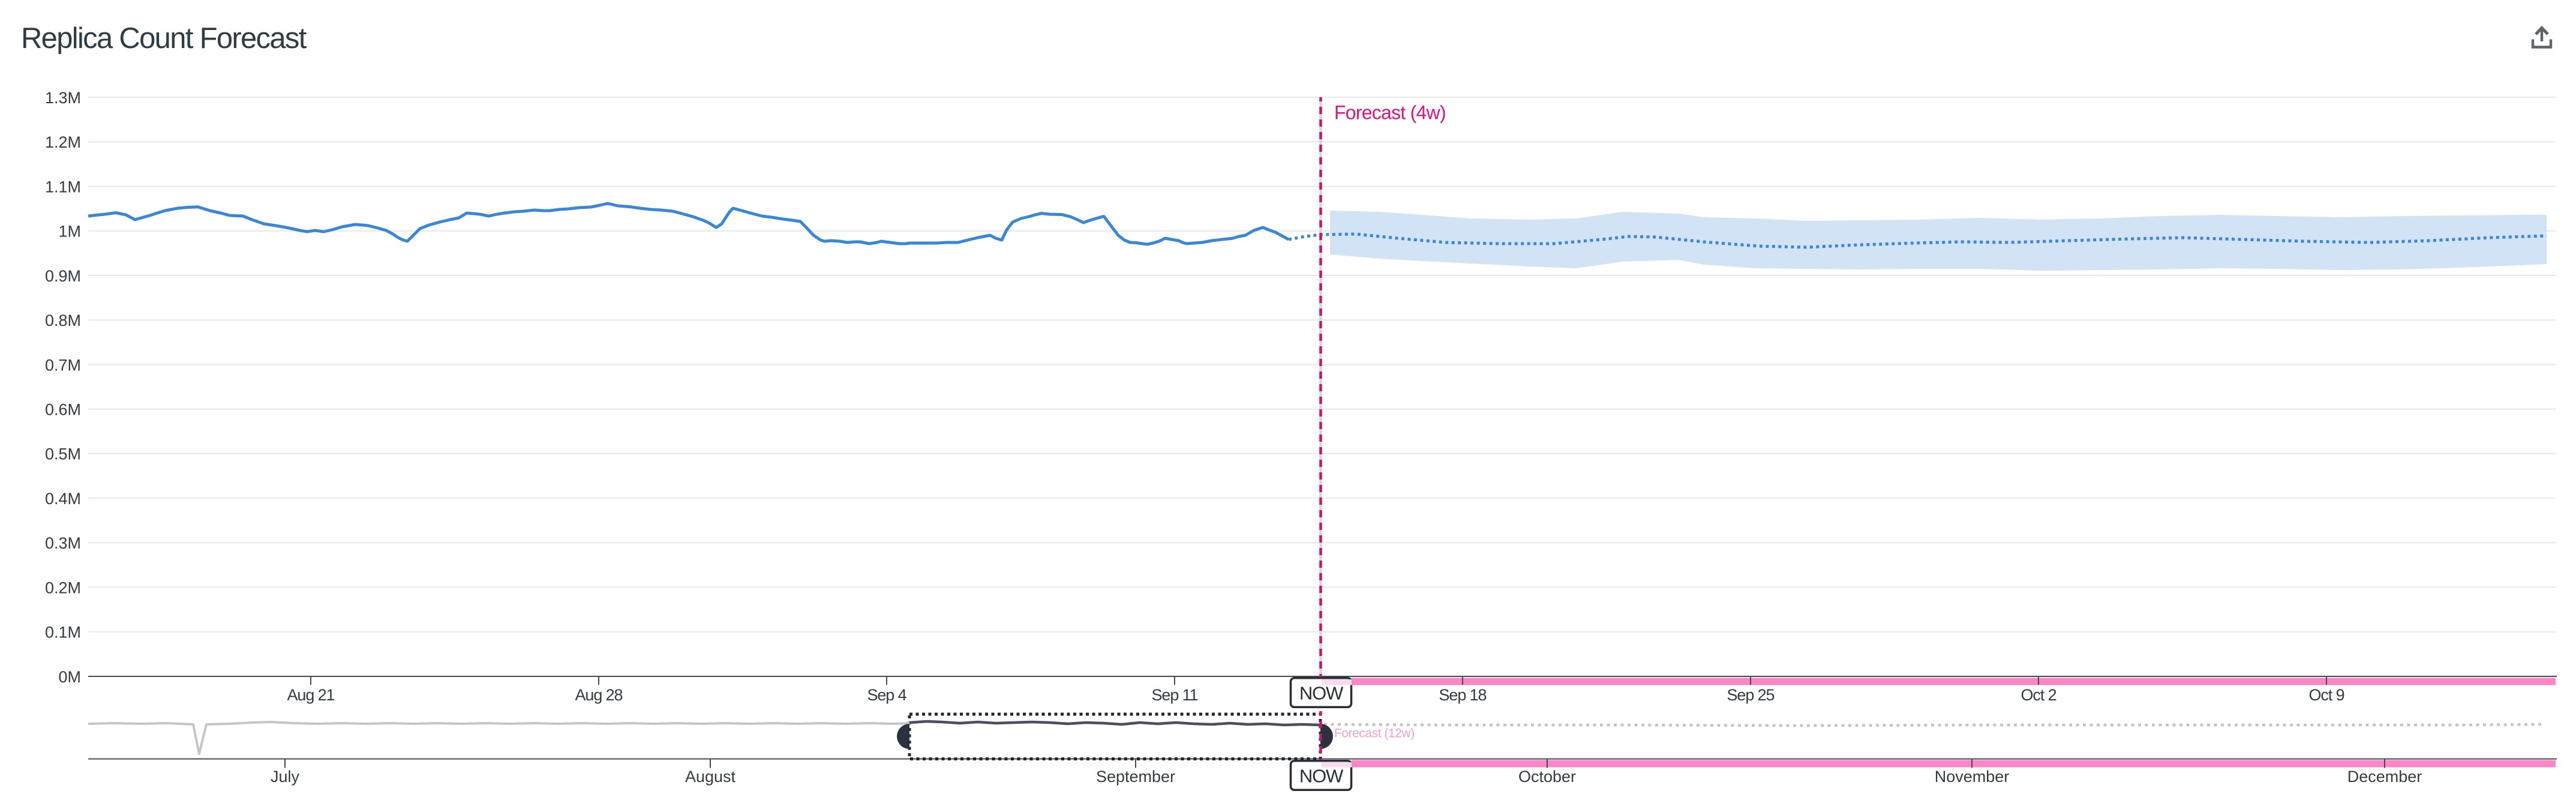  What do you see at coordinates (63, 320) in the screenshot?
I see `svg-text: 0.8M` at bounding box center [63, 320].